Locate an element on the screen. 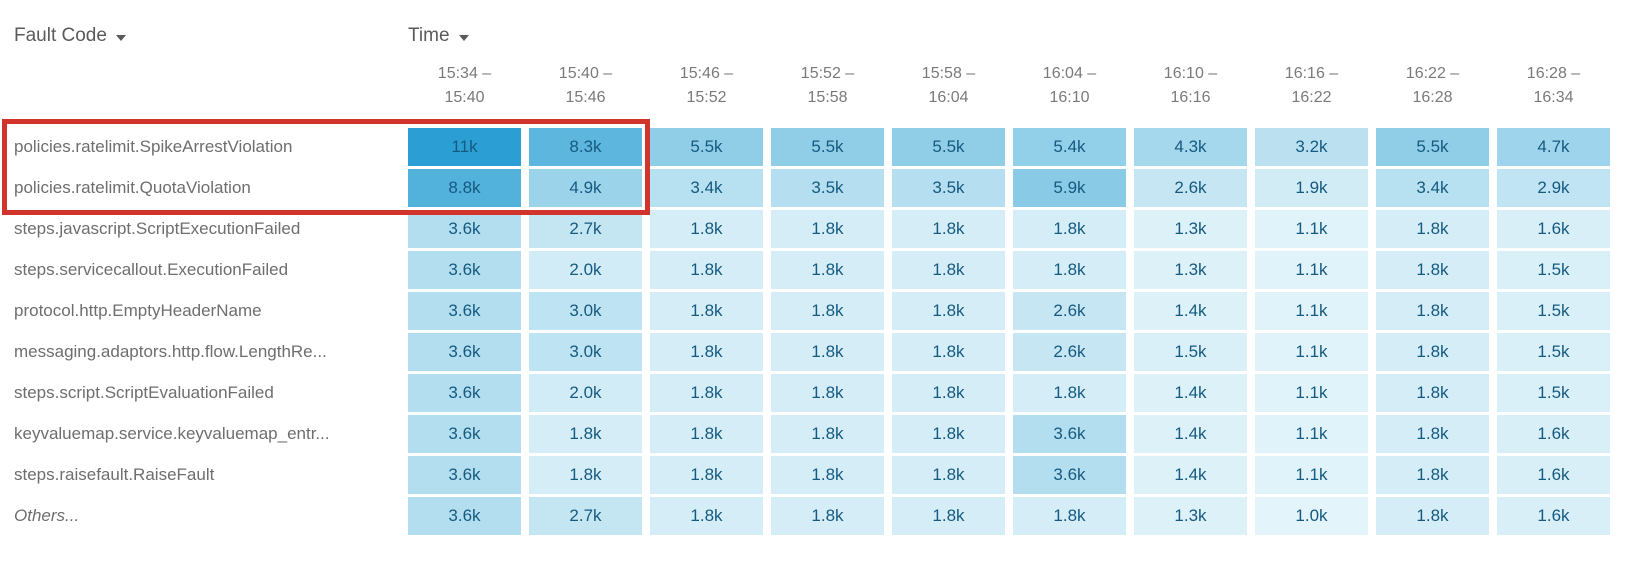 Image resolution: width=1636 pixels, height=572 pixels. heatmap-cell: 2.9k is located at coordinates (1553, 188).